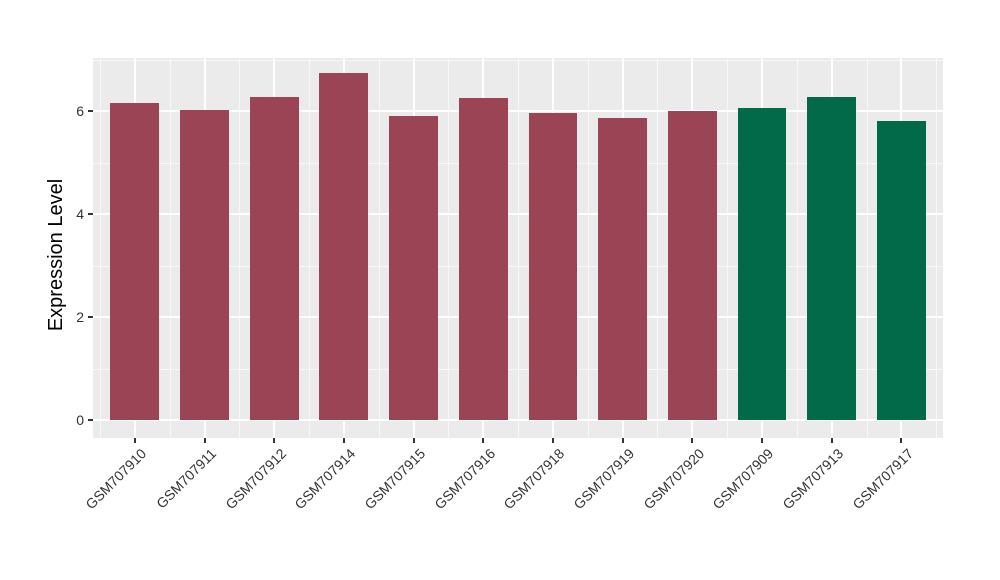 The width and height of the screenshot is (1000, 580). What do you see at coordinates (325, 479) in the screenshot?
I see `x-tick-label: GSM707914` at bounding box center [325, 479].